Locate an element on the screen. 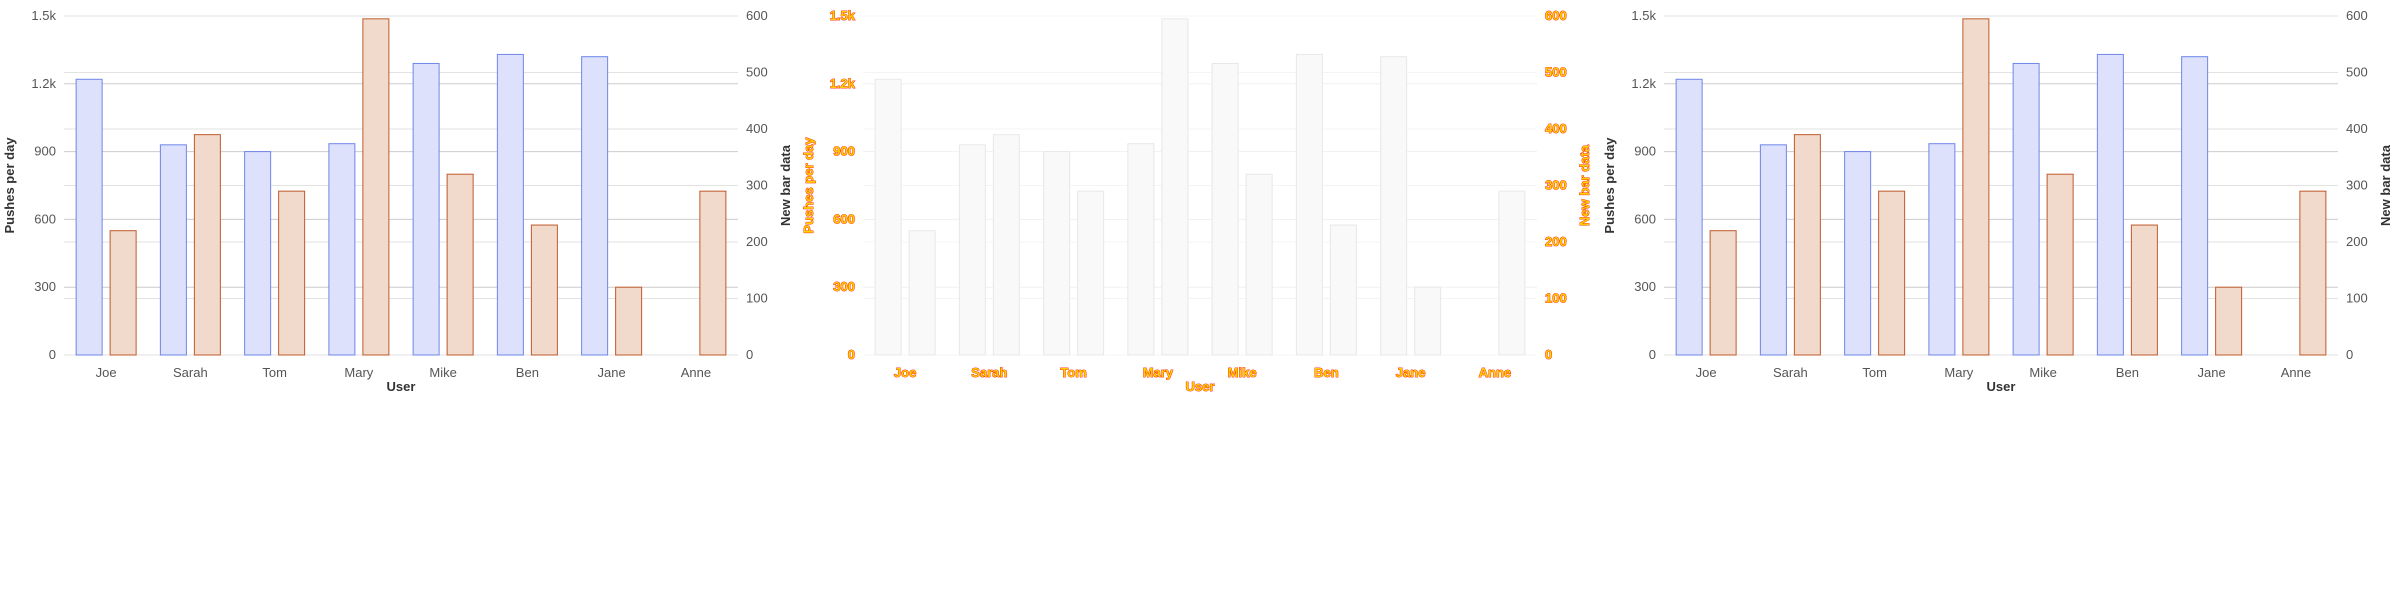 Image resolution: width=2400 pixels, height=600 pixels. y-right-tick-label: 600 is located at coordinates (757, 15).